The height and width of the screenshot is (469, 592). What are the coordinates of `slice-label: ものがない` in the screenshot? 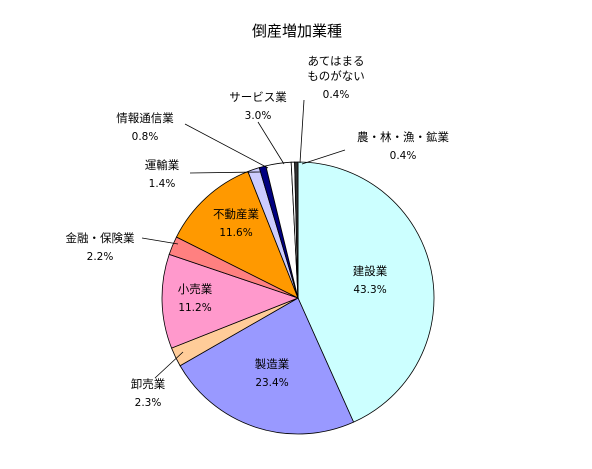 It's located at (336, 76).